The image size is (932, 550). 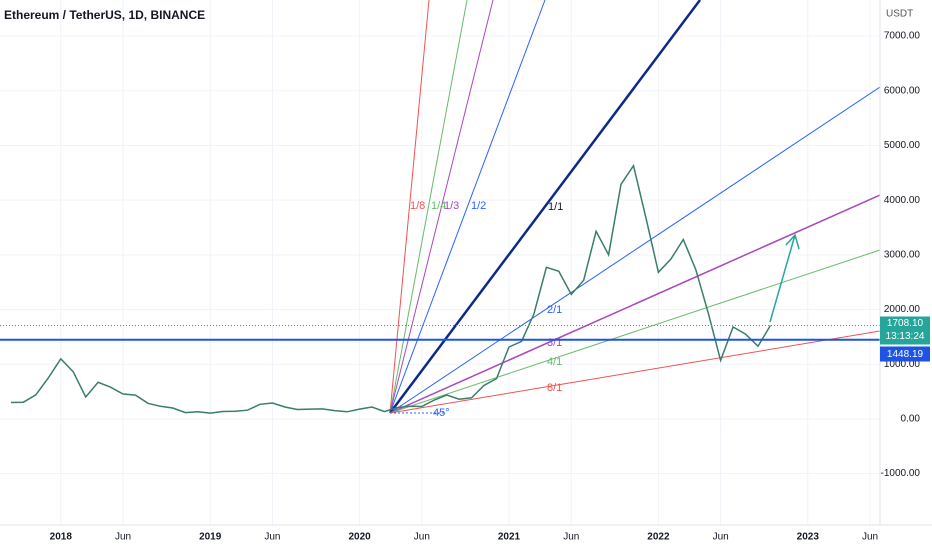 I want to click on fan-labels: 1/8 1/4 1/3 1/2 1/1 2/1 3/1 4/1 8/1 45°, so click(x=486, y=309).